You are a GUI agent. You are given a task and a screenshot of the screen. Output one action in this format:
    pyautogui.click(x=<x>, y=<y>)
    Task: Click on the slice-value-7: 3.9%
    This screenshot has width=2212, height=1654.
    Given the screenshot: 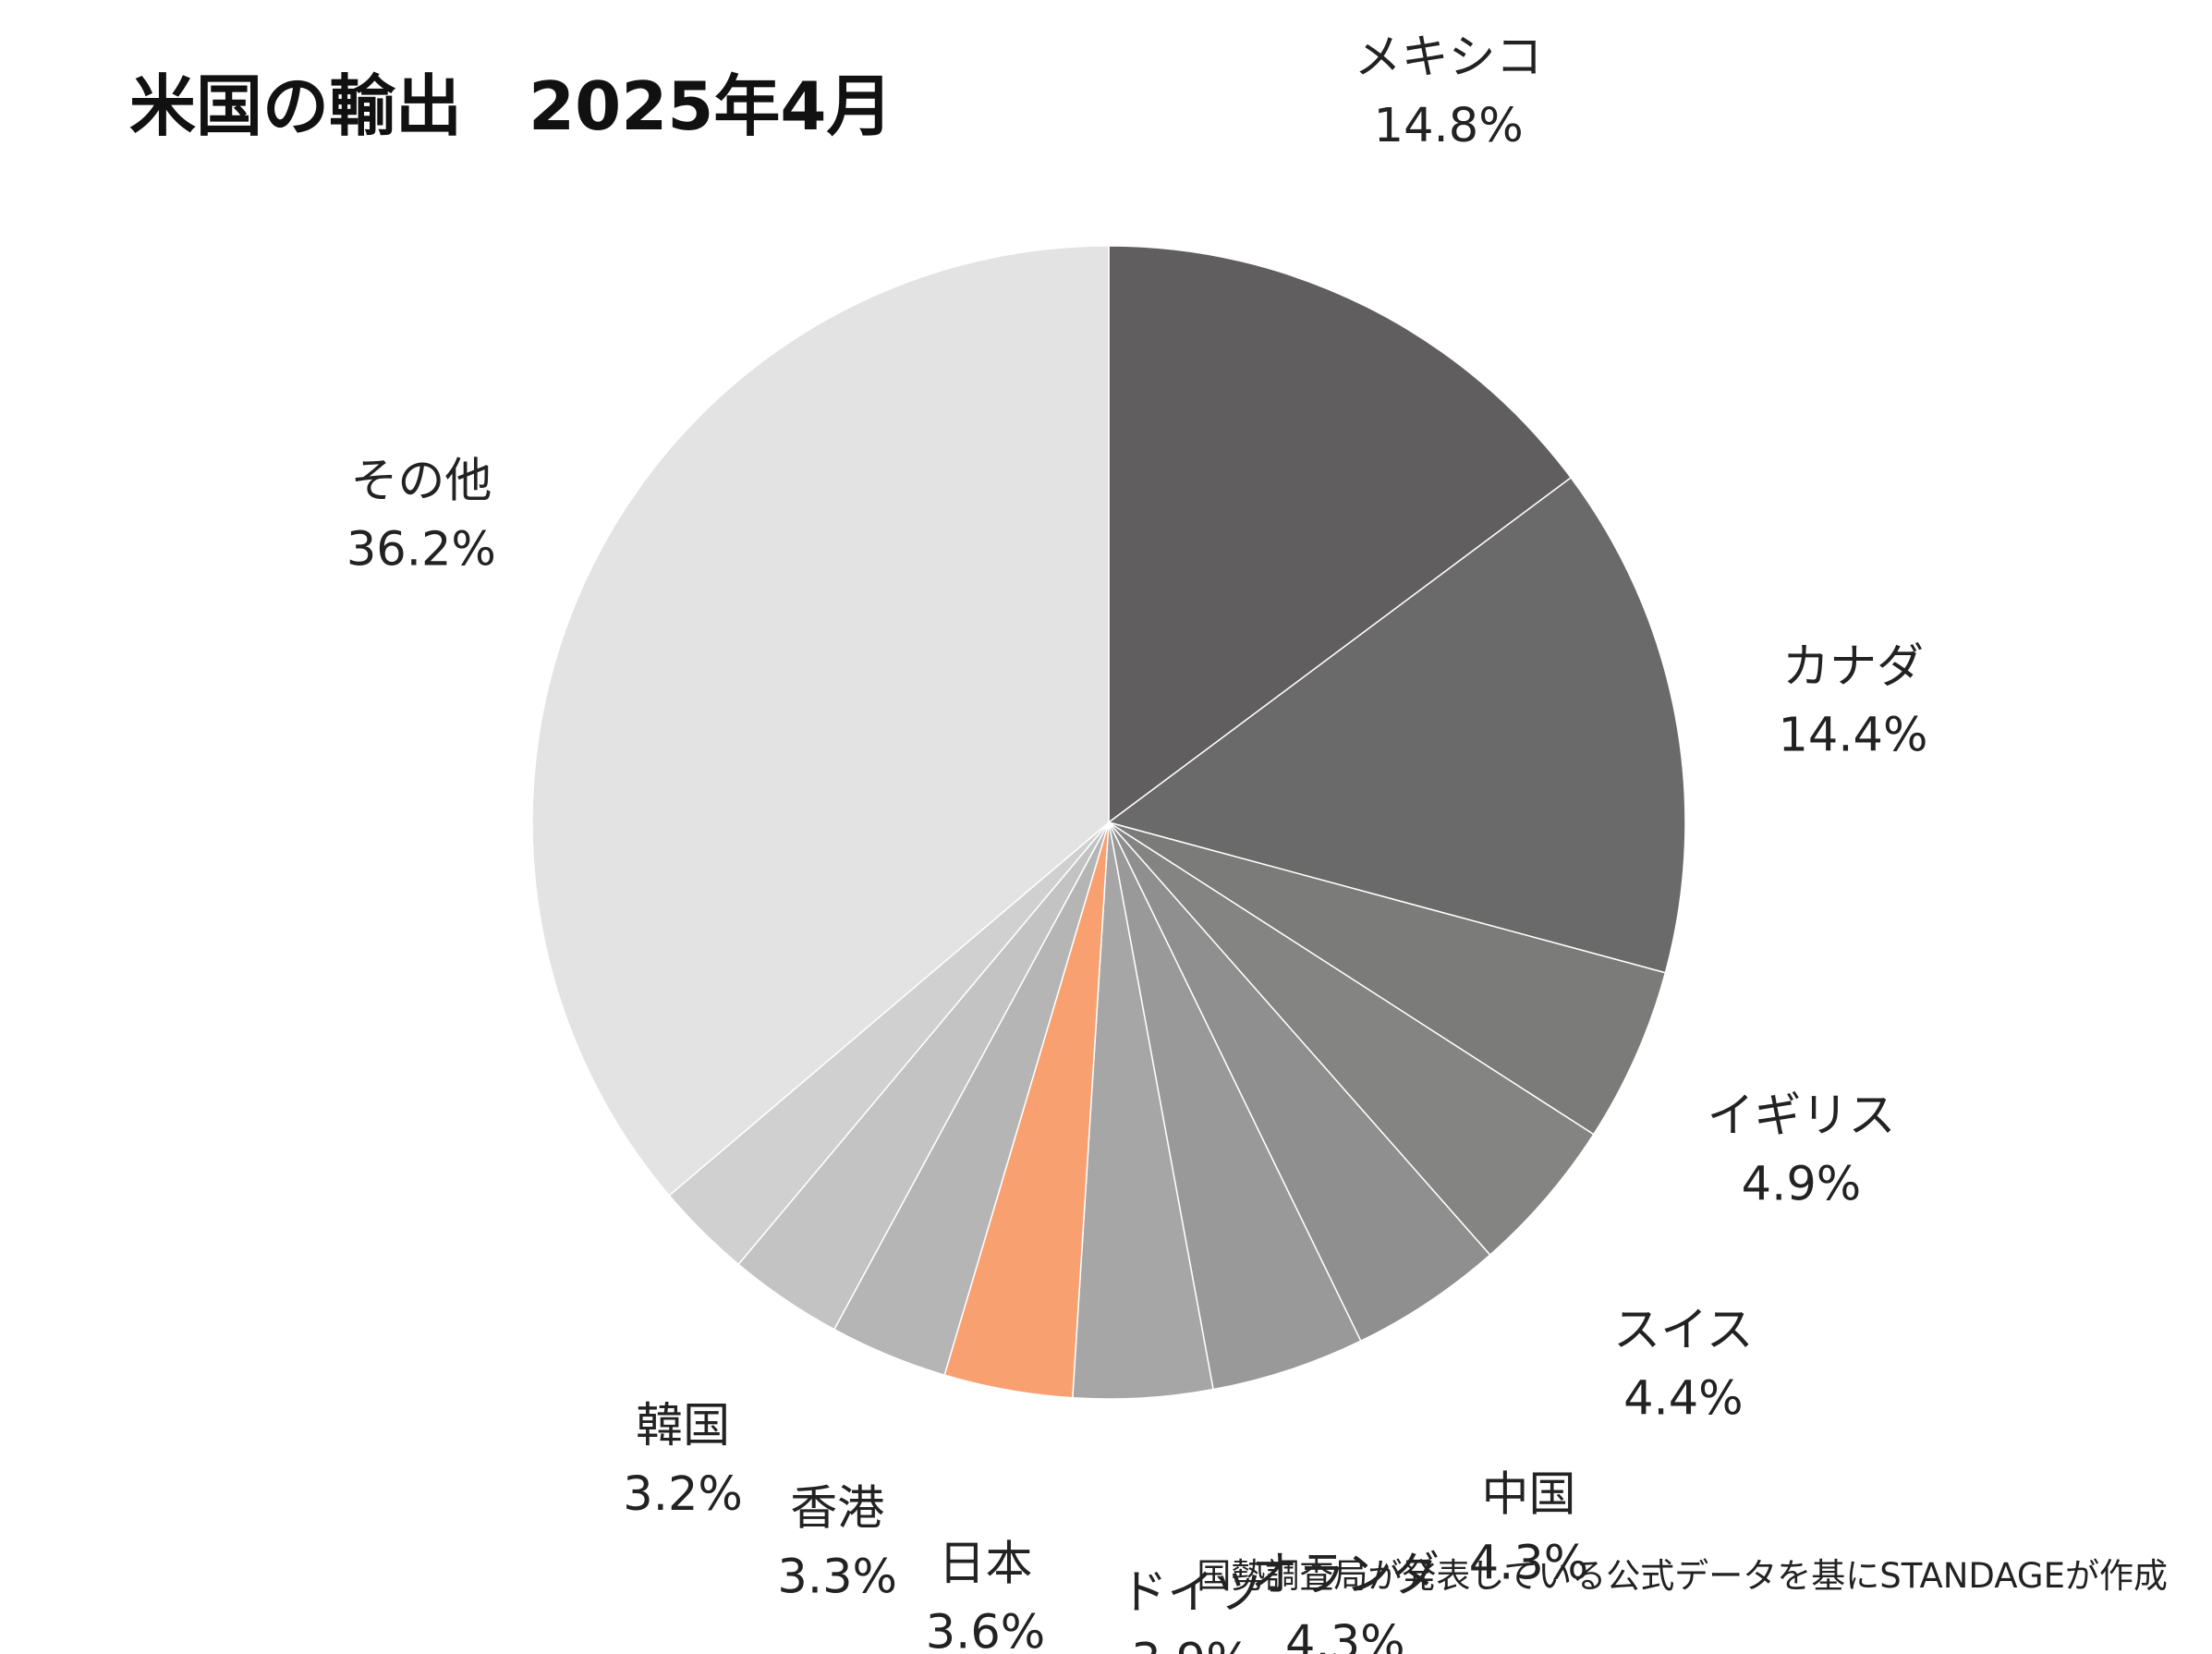 What is the action you would take?
    pyautogui.click(x=1191, y=1644)
    